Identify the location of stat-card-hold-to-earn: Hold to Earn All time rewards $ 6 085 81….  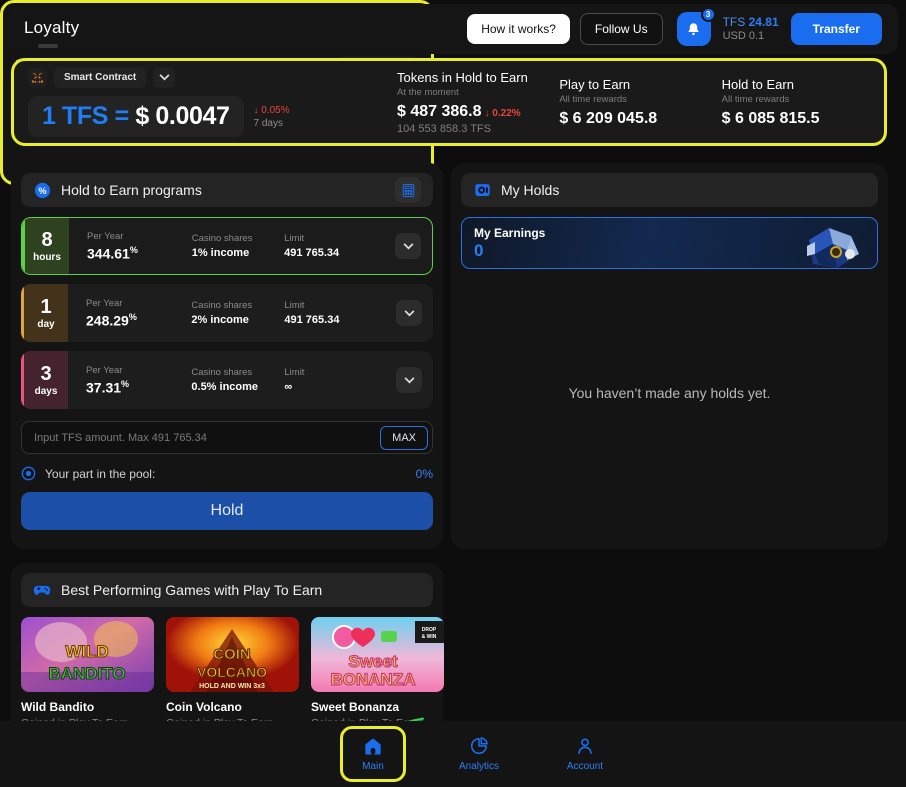
(789, 102).